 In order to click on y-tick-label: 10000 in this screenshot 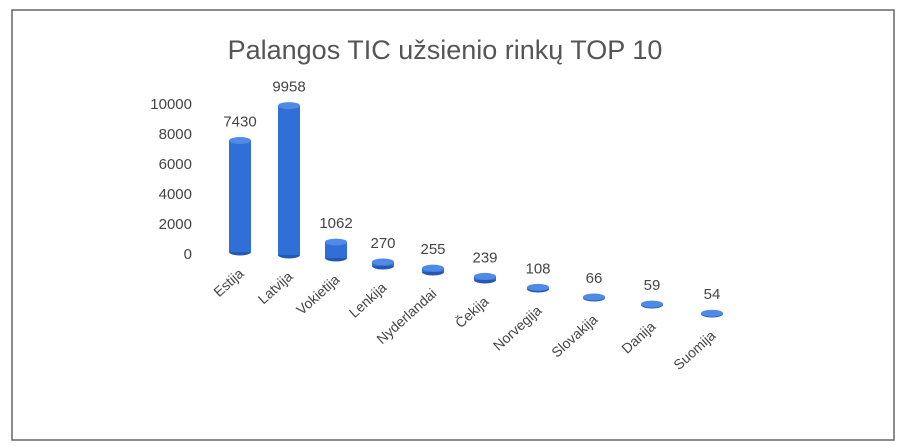, I will do `click(171, 104)`.